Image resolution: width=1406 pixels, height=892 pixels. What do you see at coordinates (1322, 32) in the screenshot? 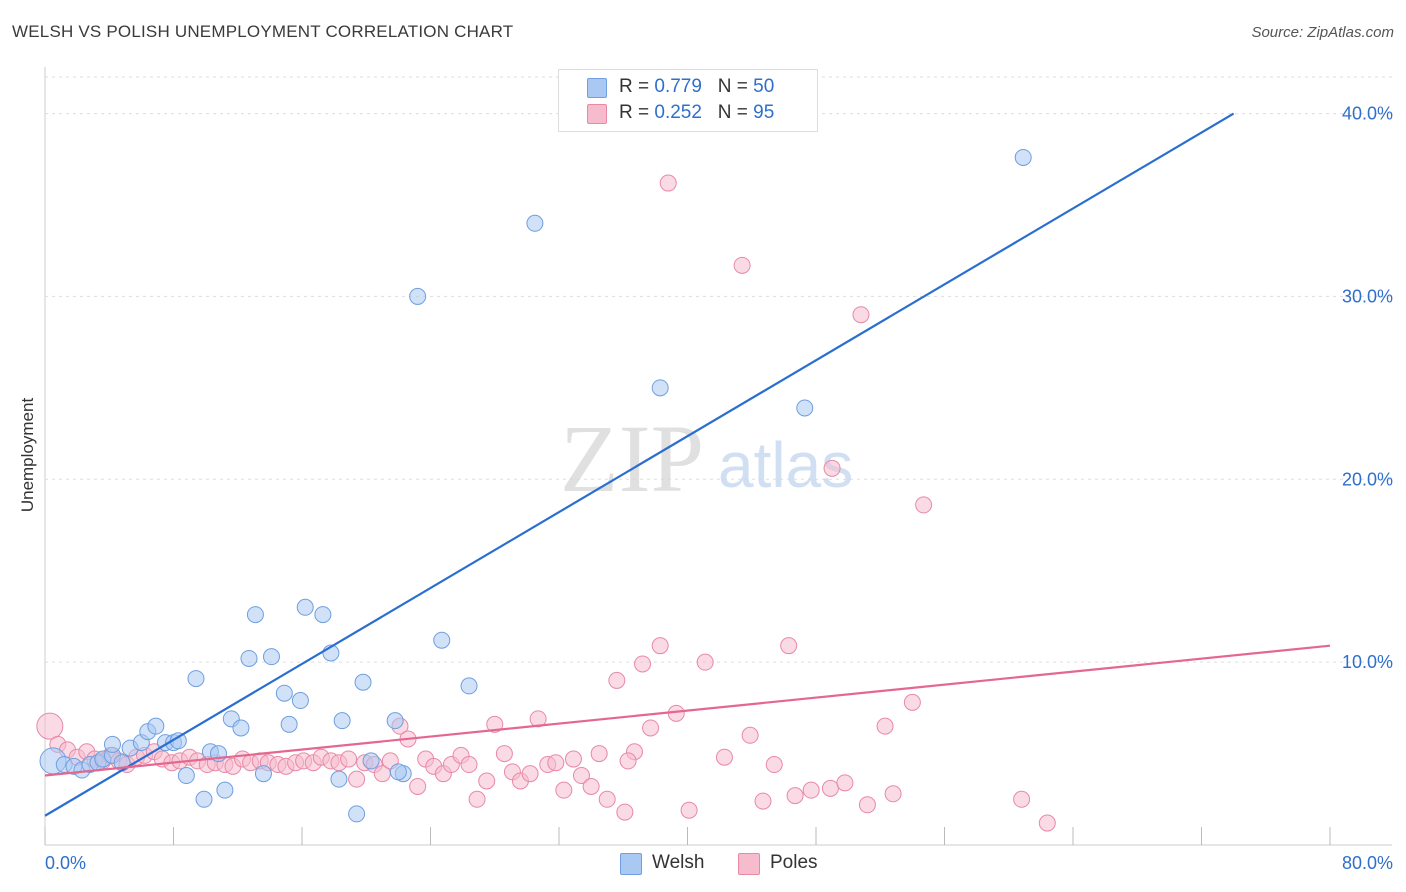
I see `source-credit: Source: ZipAtlas.com` at bounding box center [1322, 32].